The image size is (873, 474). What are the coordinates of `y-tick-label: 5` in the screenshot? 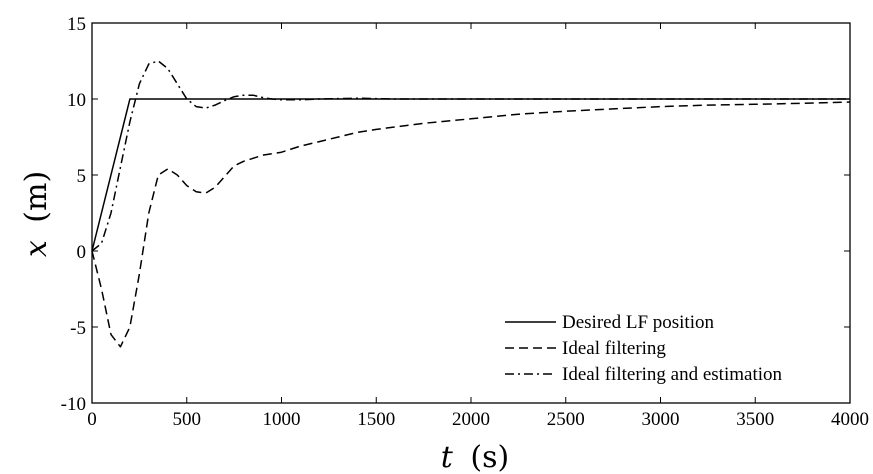 It's located at (82, 176).